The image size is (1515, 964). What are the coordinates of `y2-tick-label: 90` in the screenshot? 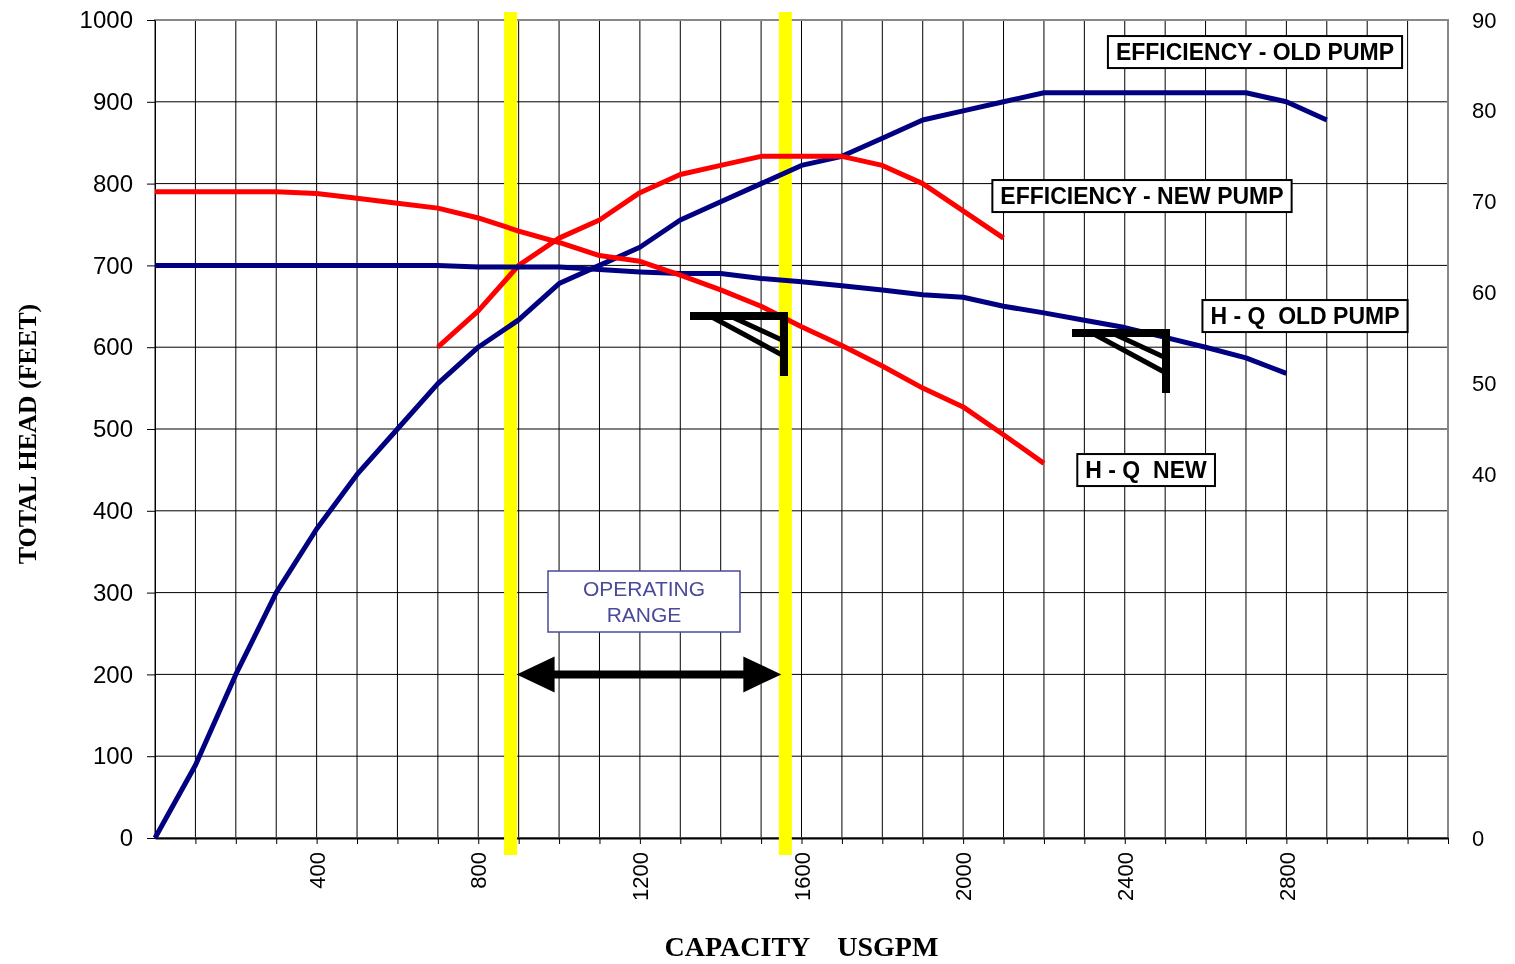 It's located at (1484, 20).